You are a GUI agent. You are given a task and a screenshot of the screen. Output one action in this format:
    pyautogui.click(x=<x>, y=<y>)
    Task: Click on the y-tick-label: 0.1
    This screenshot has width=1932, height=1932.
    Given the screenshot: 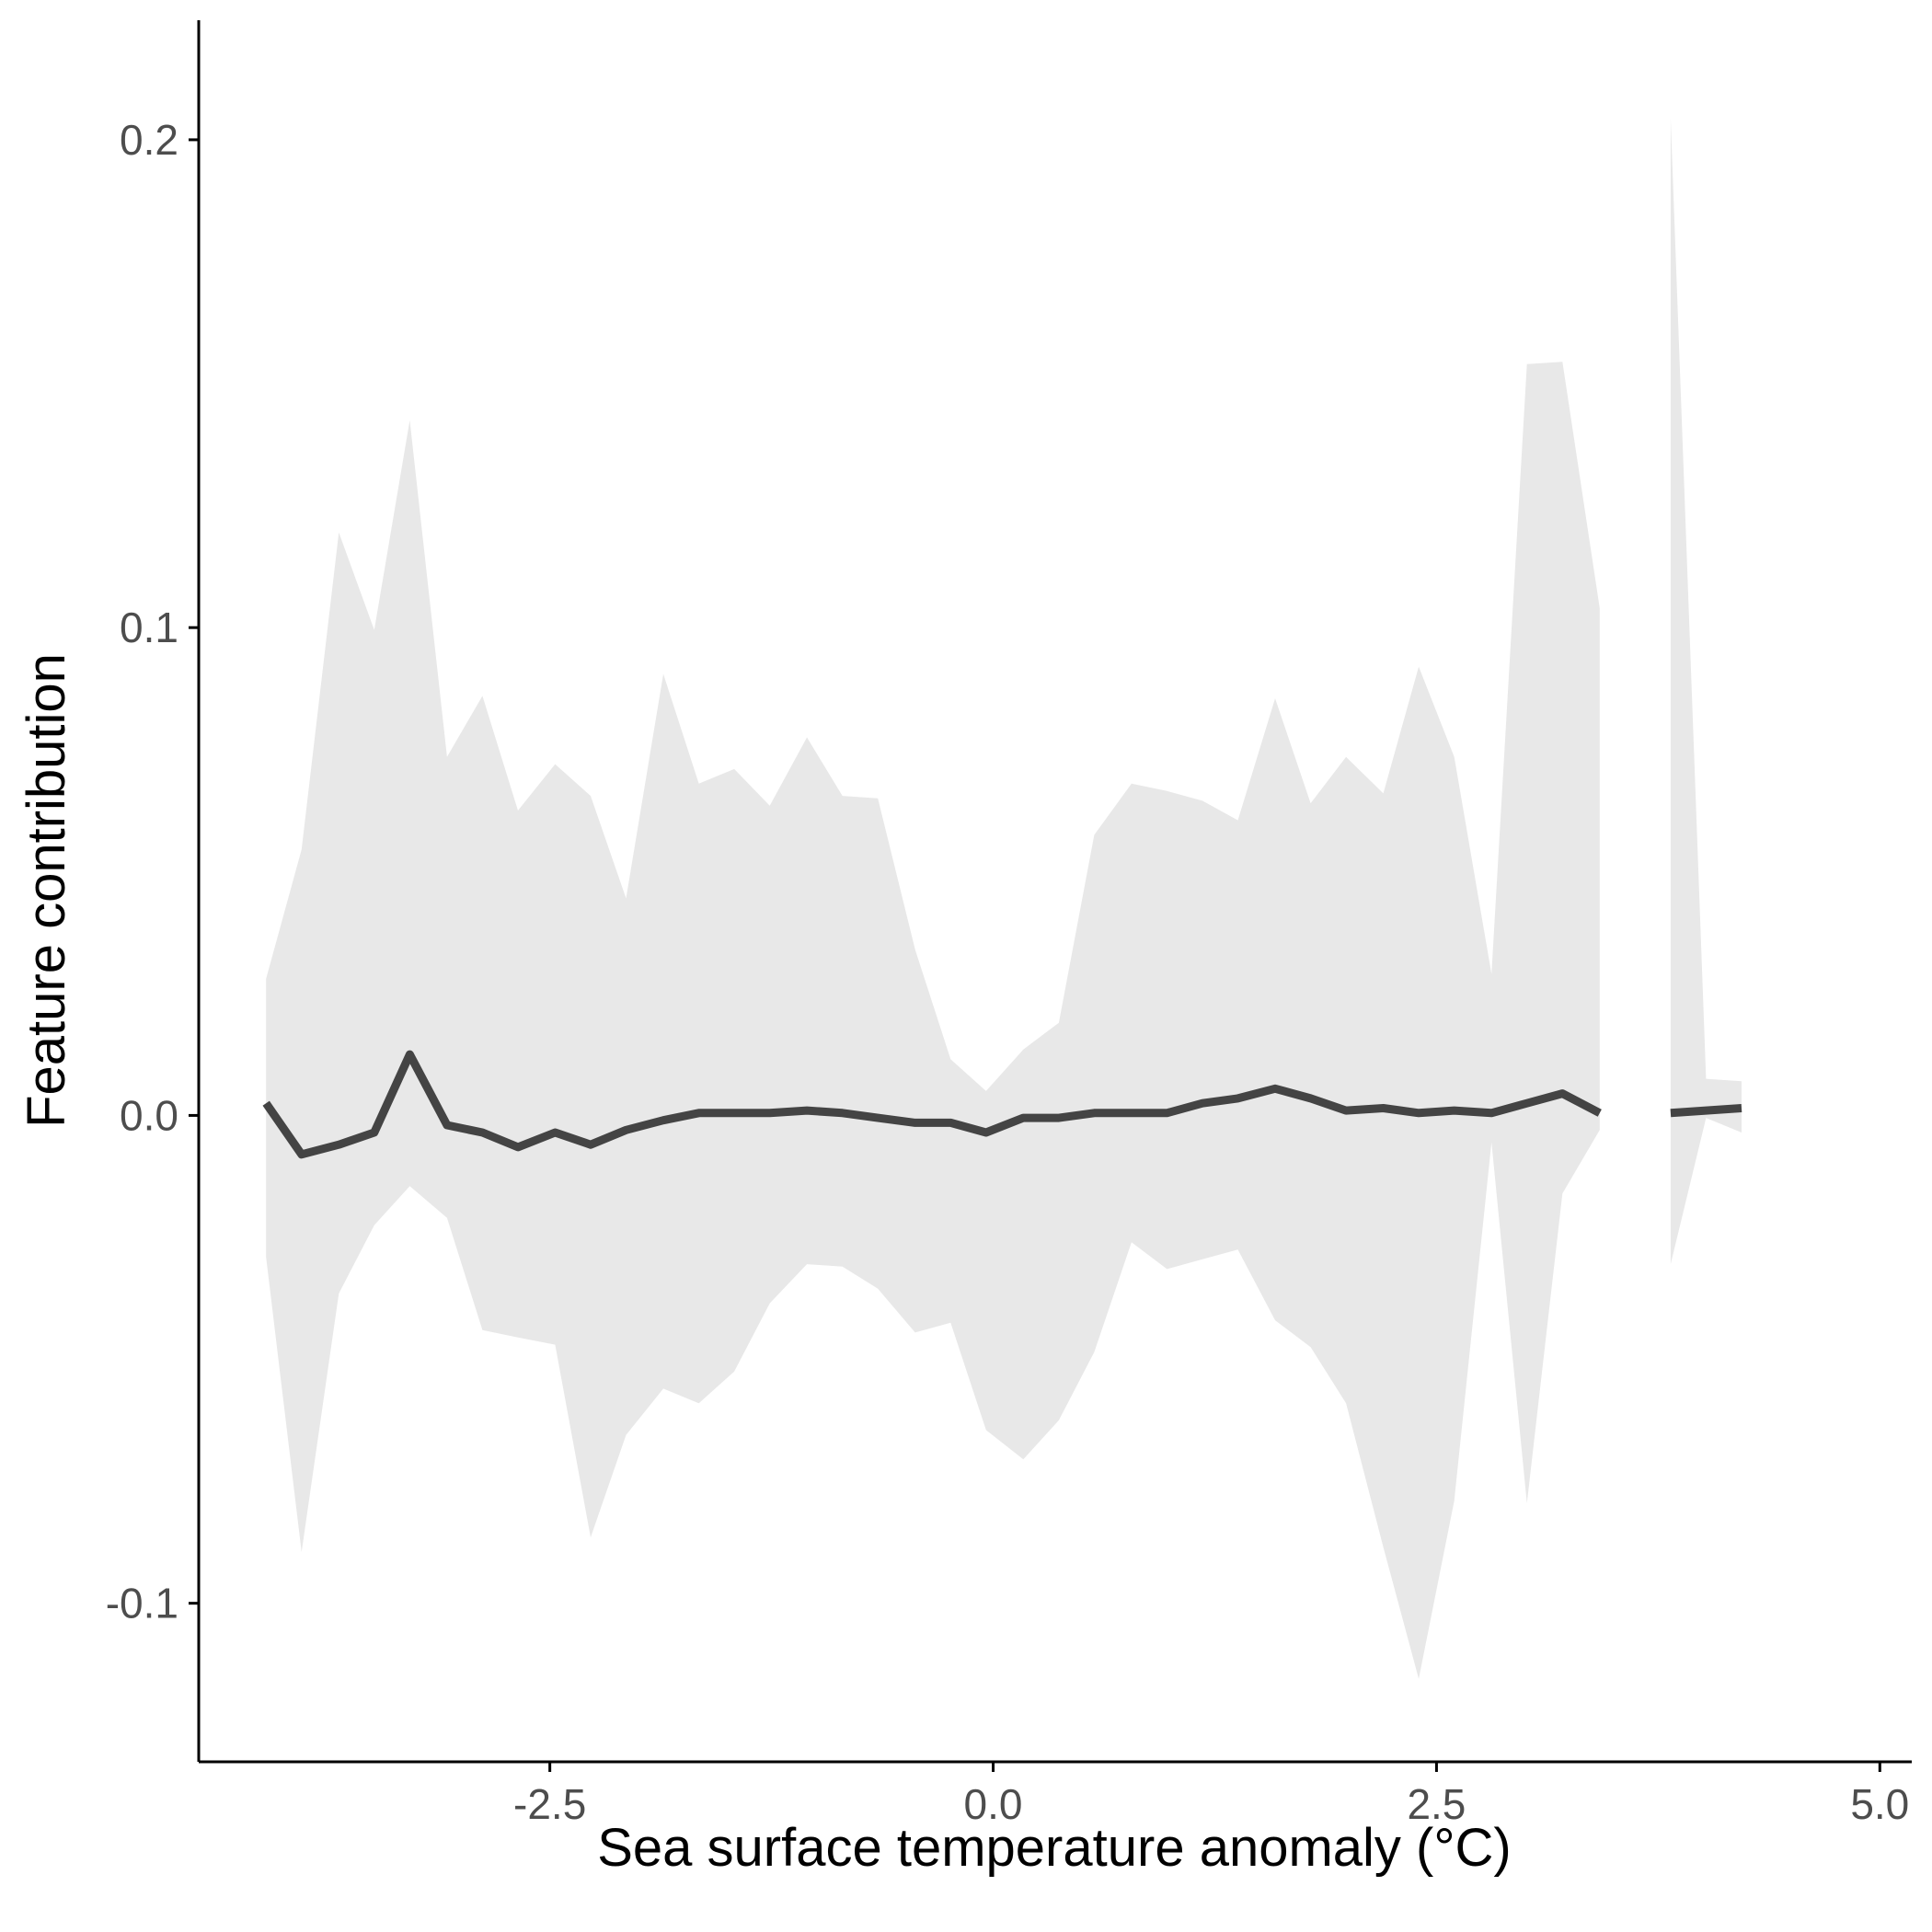 What is the action you would take?
    pyautogui.click(x=149, y=627)
    